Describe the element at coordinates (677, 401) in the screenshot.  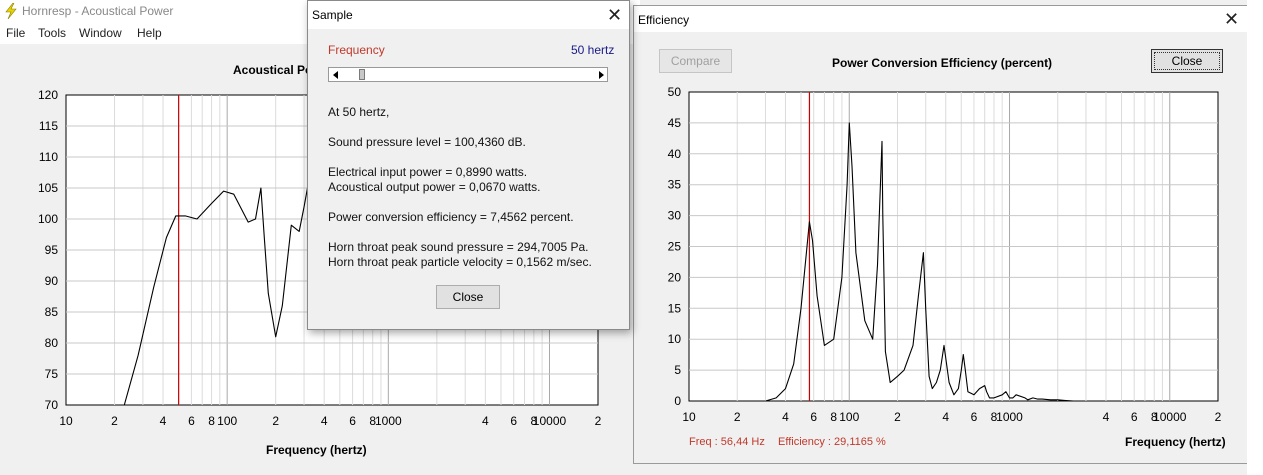
I see `efficiency-y-tick-label: 0` at that location.